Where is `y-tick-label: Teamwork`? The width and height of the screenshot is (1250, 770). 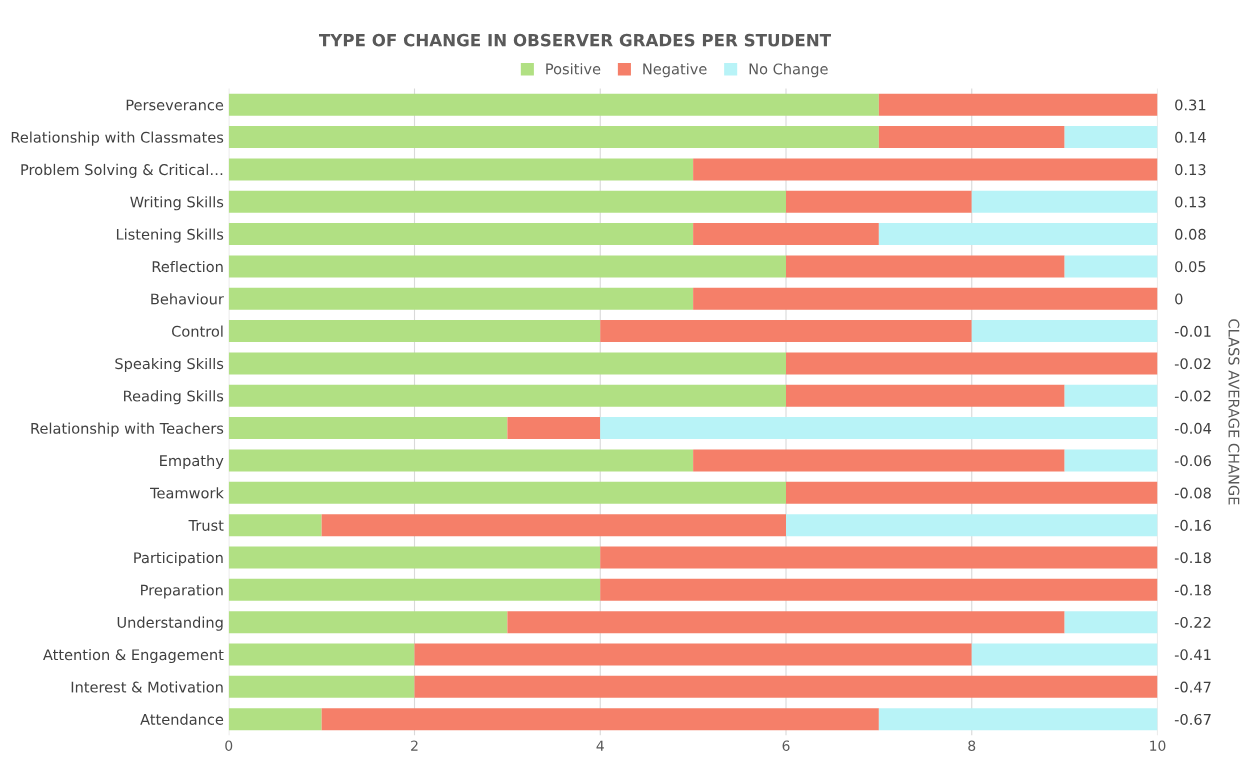 y-tick-label: Teamwork is located at coordinates (187, 493).